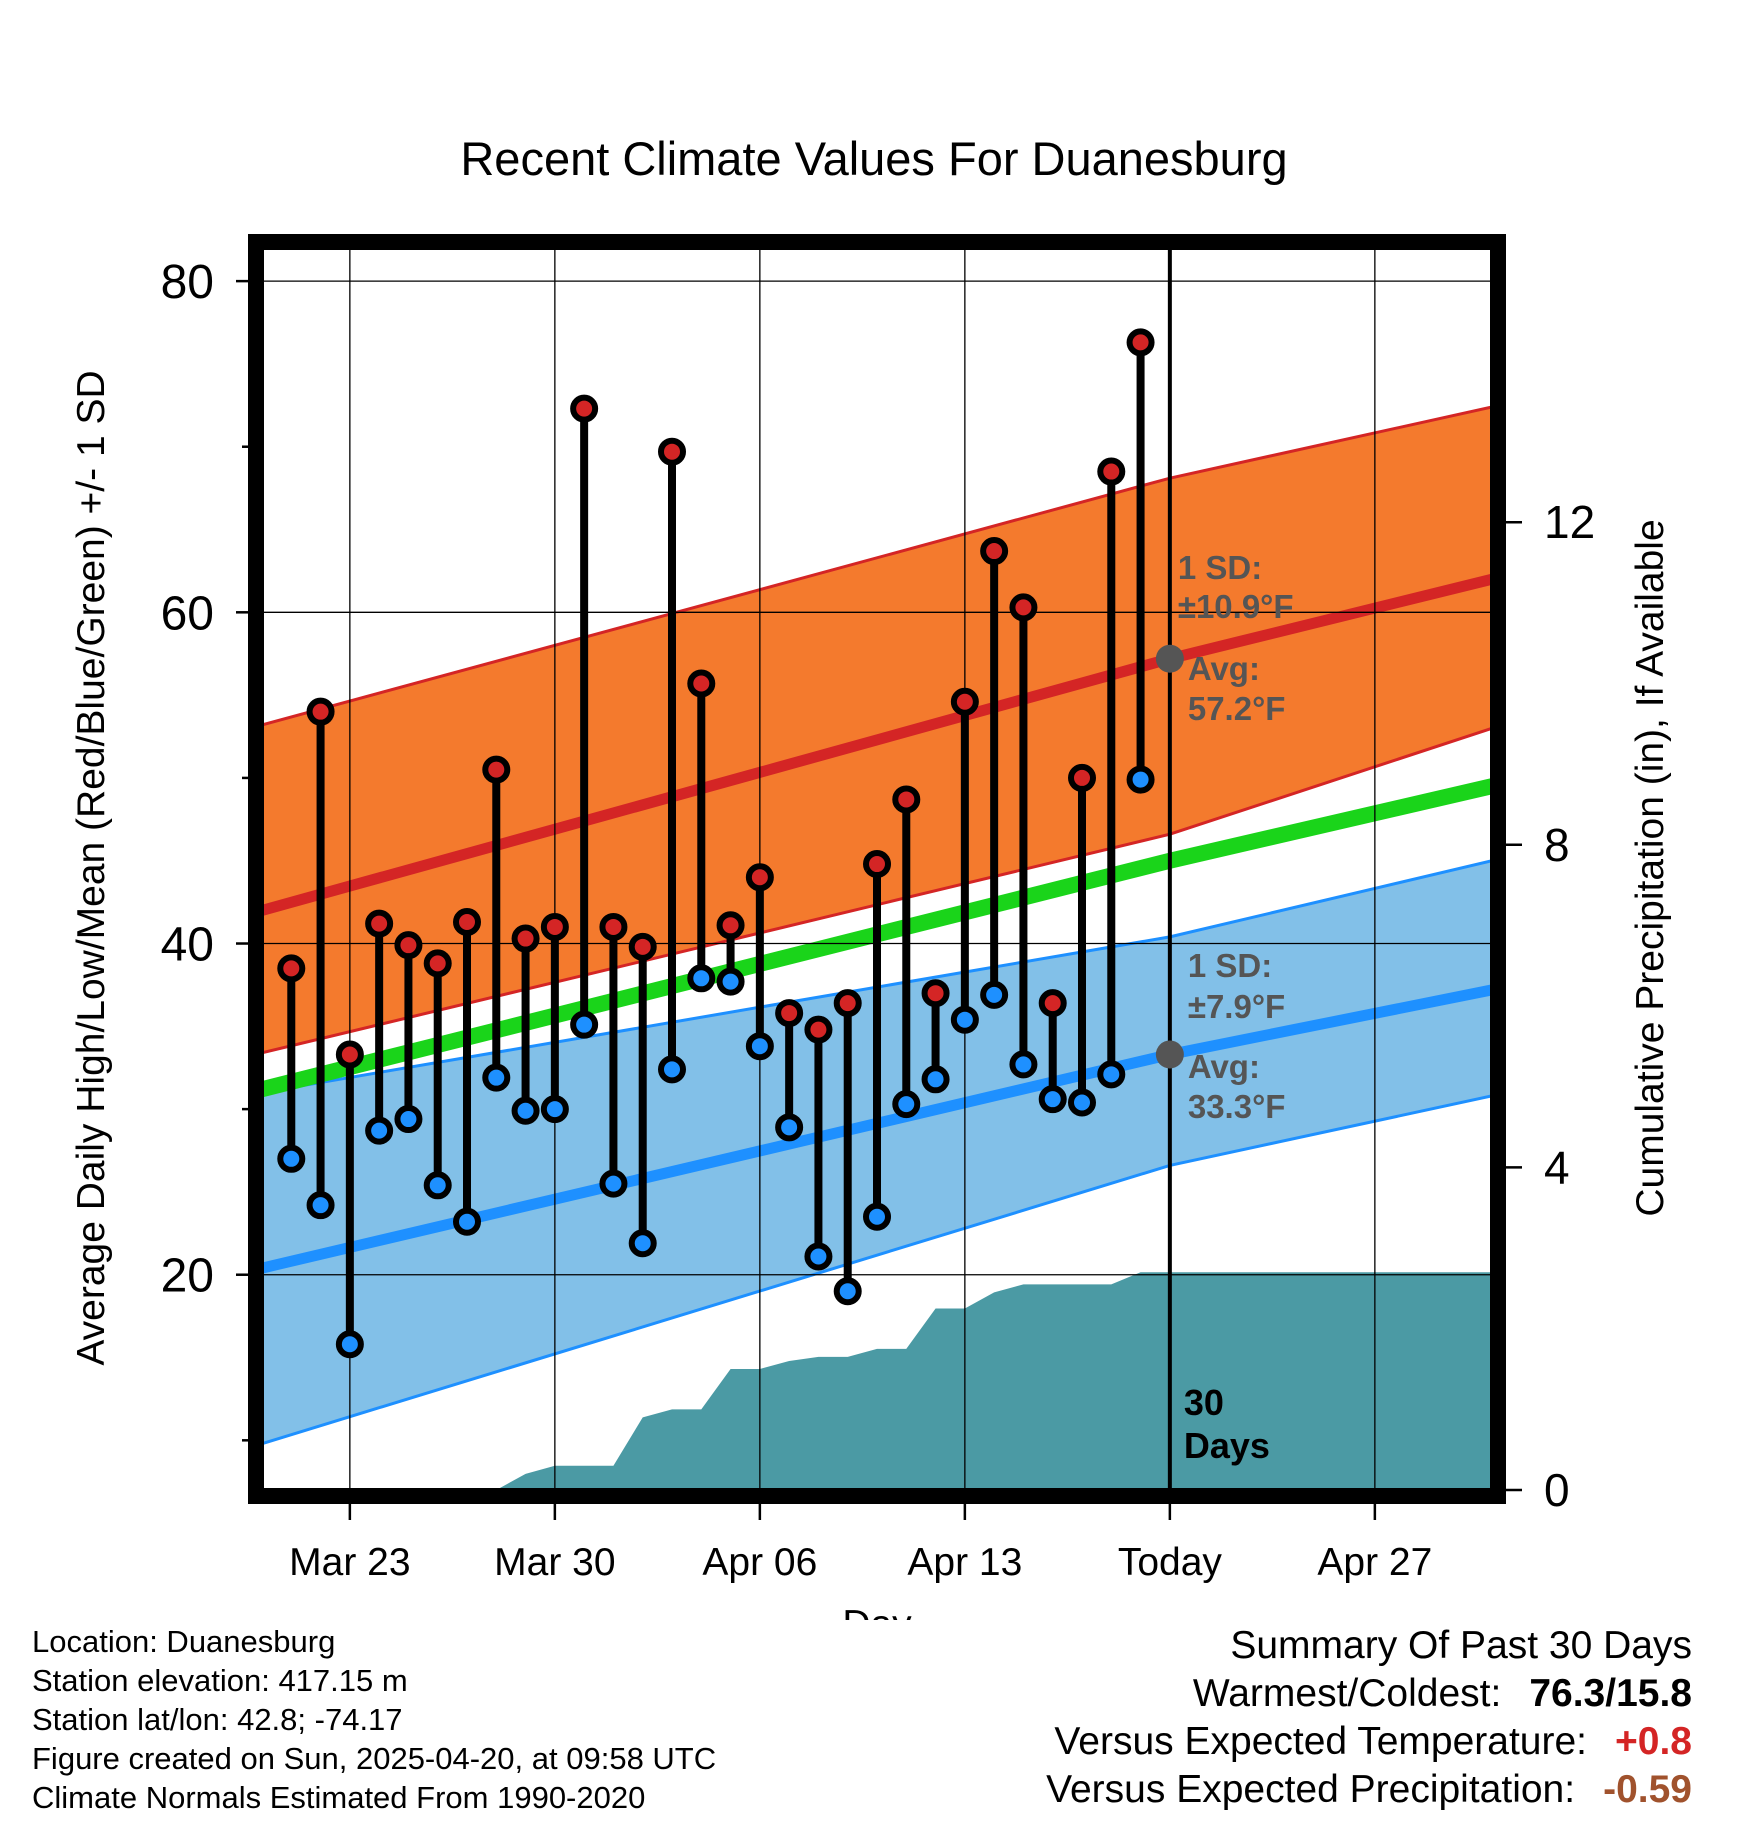 This screenshot has height=1828, width=1748. Describe the element at coordinates (877, 1611) in the screenshot. I see `x-axis-title: Day` at that location.